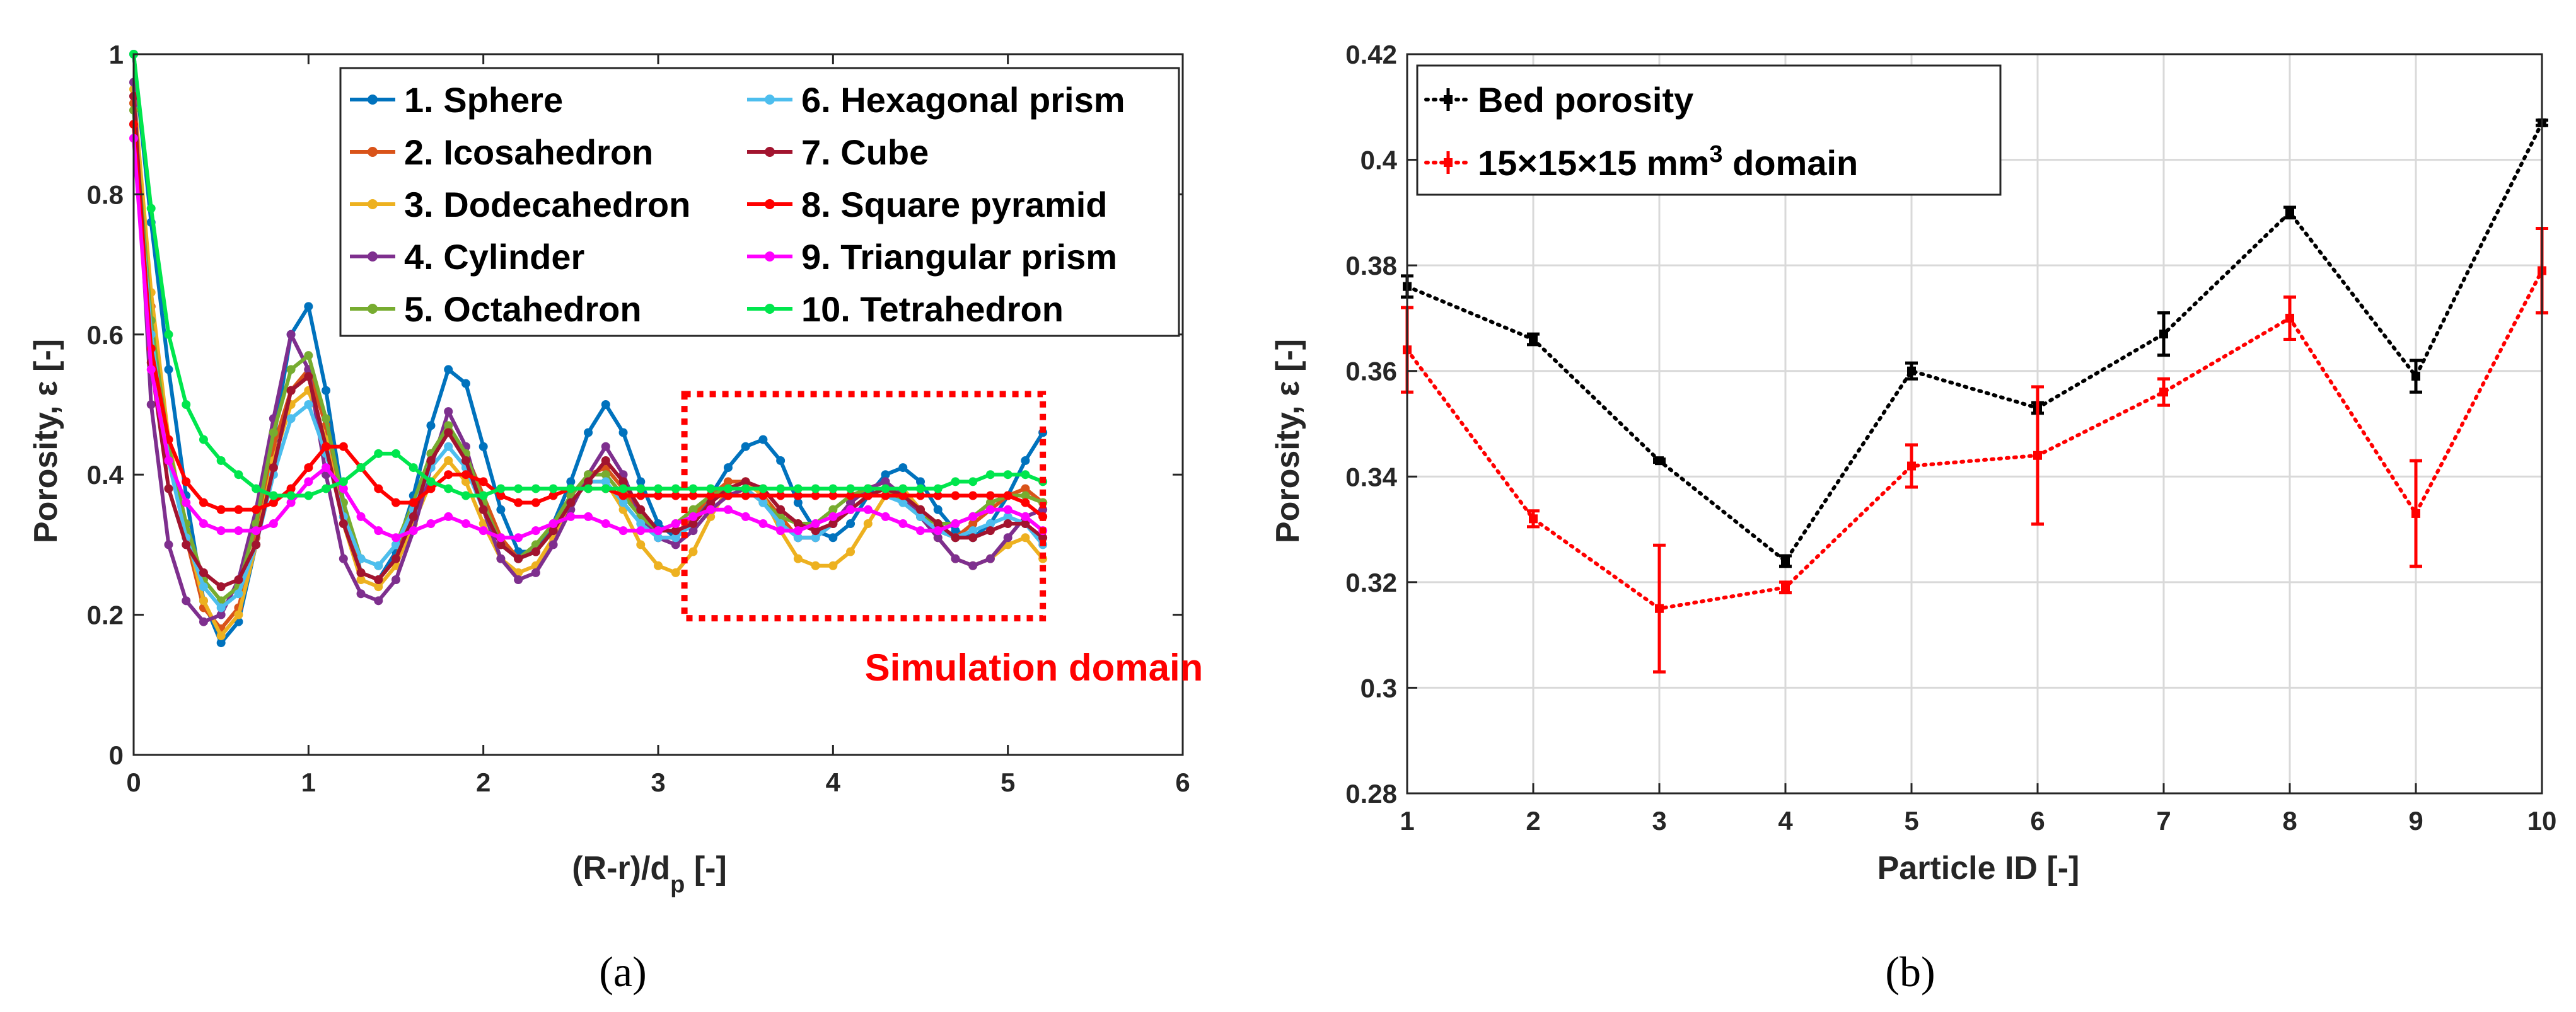 The image size is (2576, 1012). What do you see at coordinates (308, 782) in the screenshot?
I see `a-x-tick-label: 1` at bounding box center [308, 782].